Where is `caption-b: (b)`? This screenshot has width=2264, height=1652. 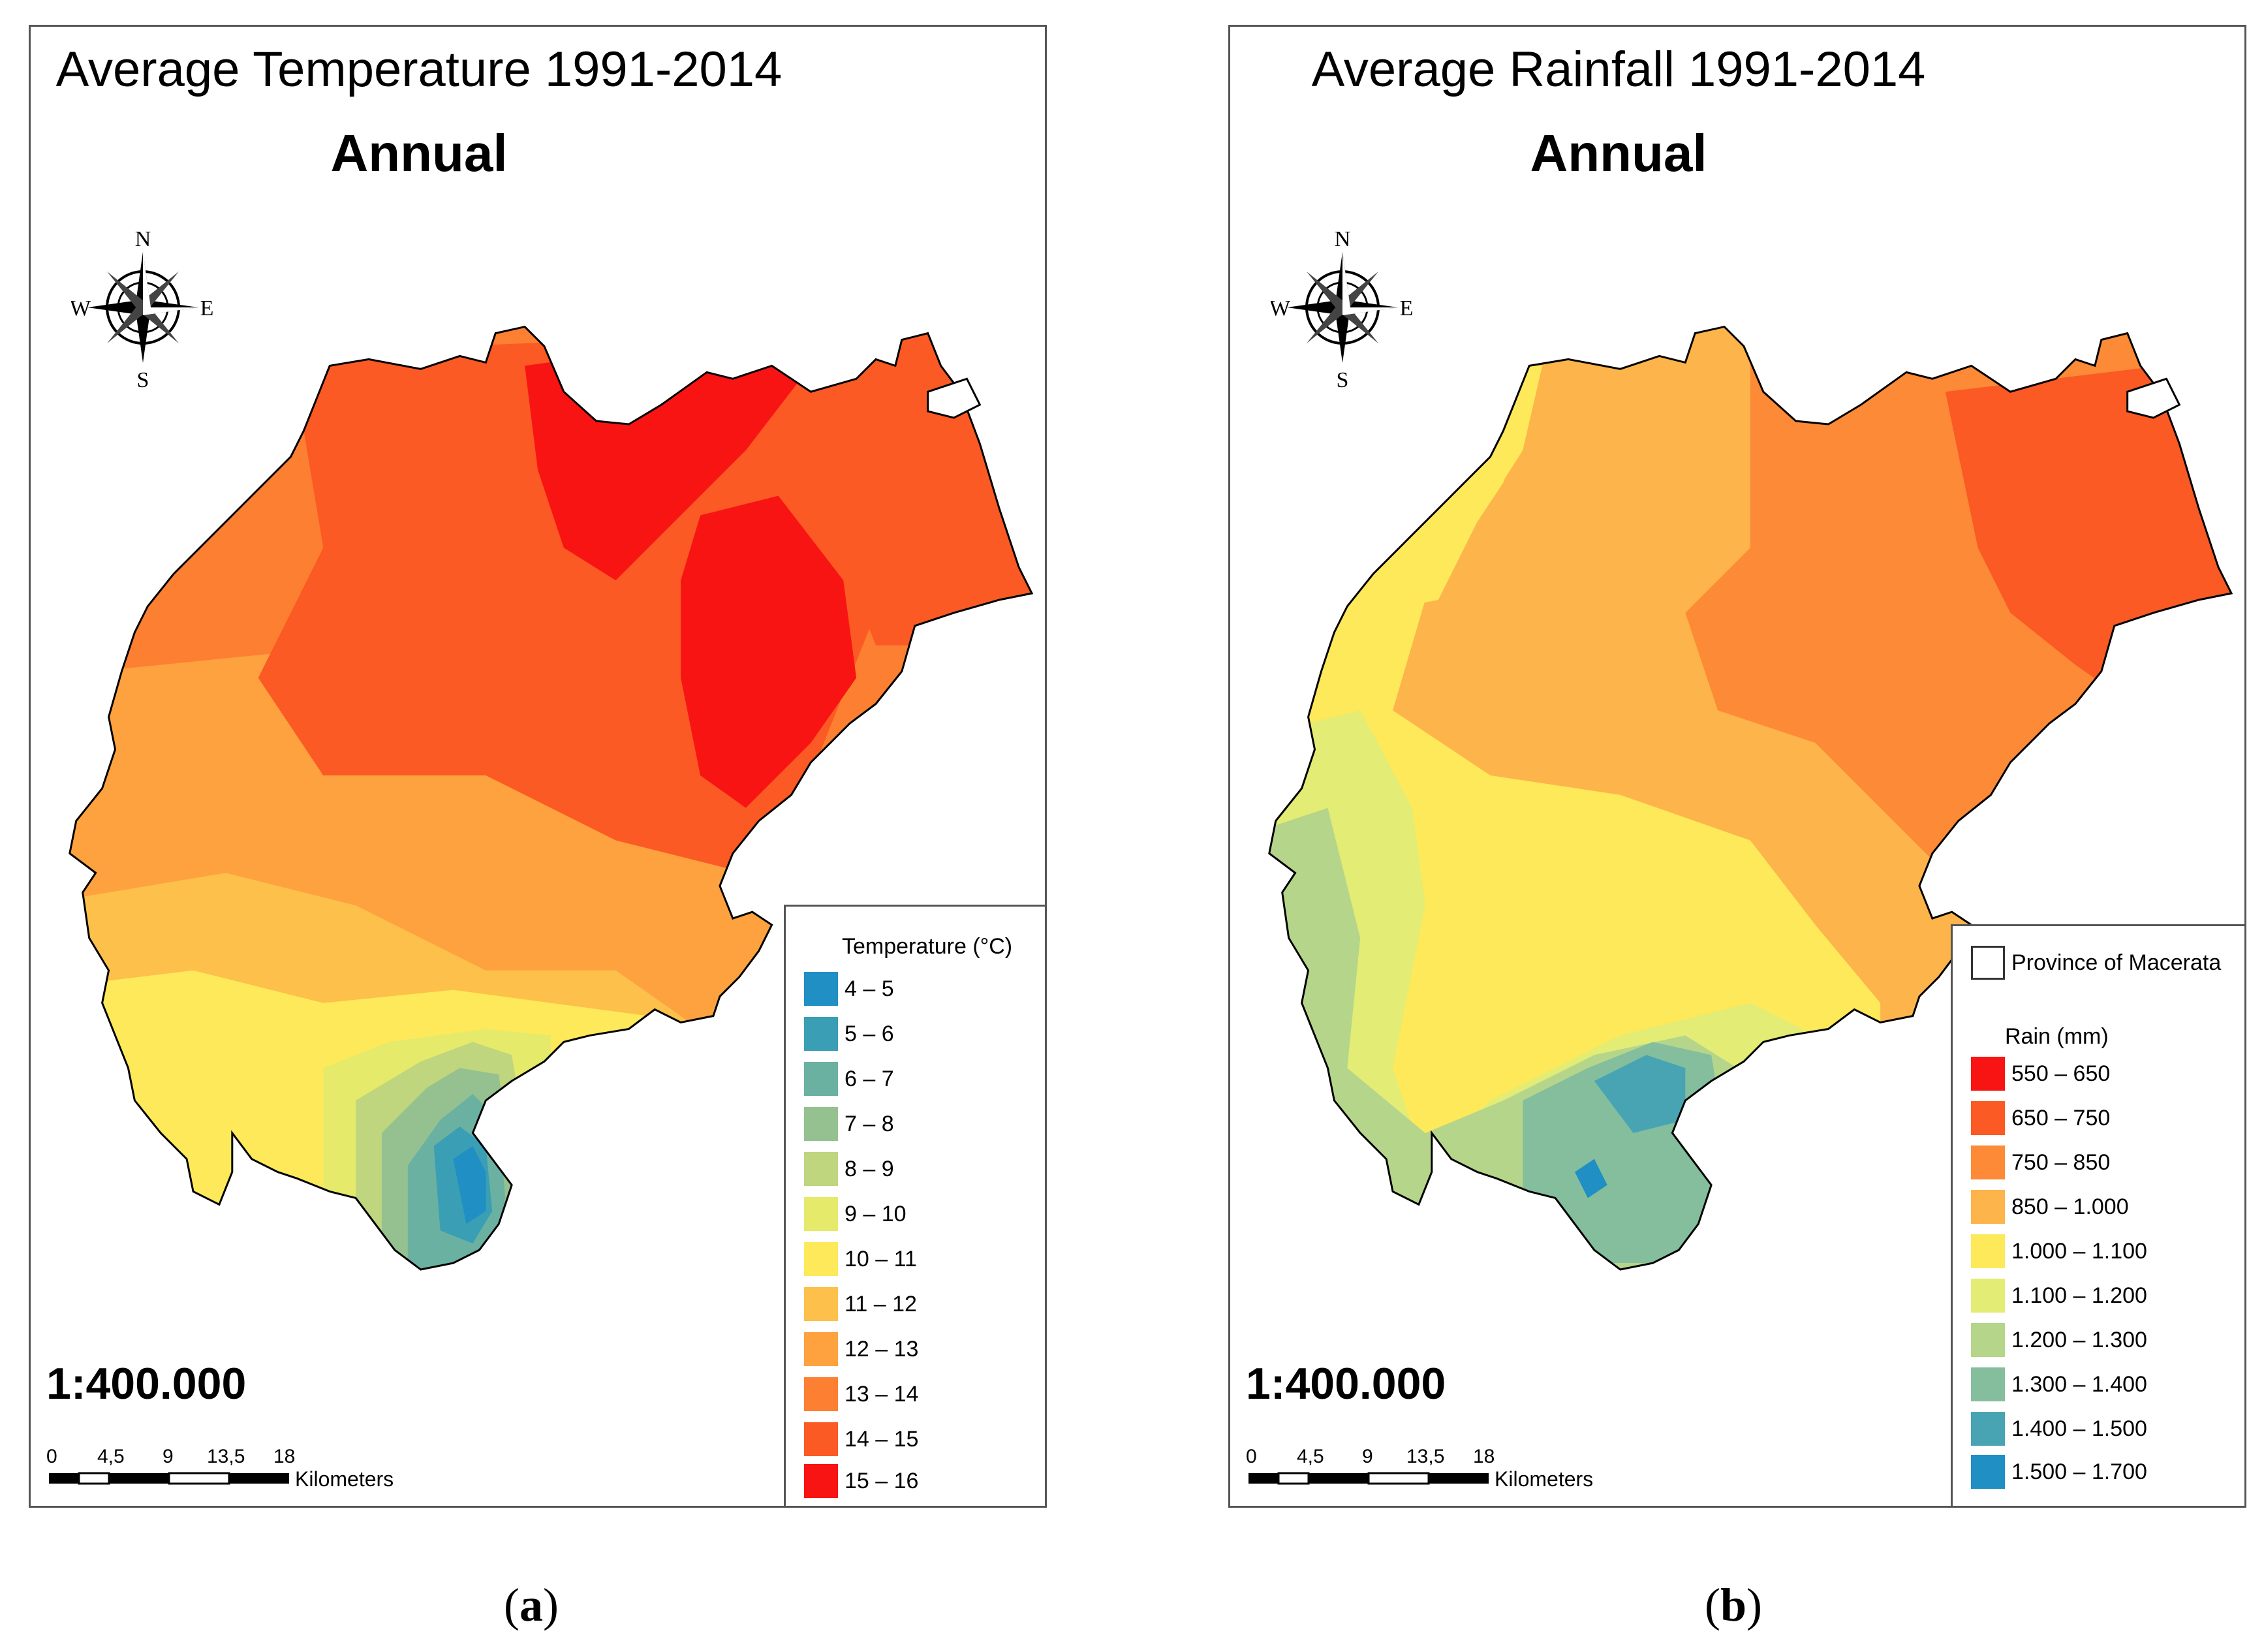
caption-b: (b) is located at coordinates (1734, 1605).